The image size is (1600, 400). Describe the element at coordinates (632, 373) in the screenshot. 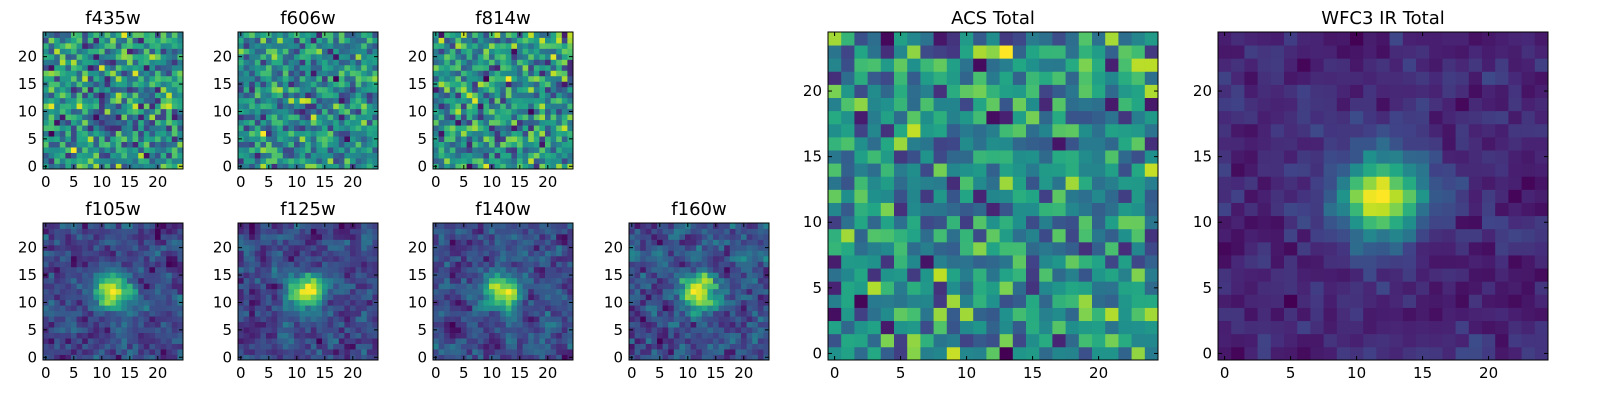

I see `x-tick-label: 0` at that location.